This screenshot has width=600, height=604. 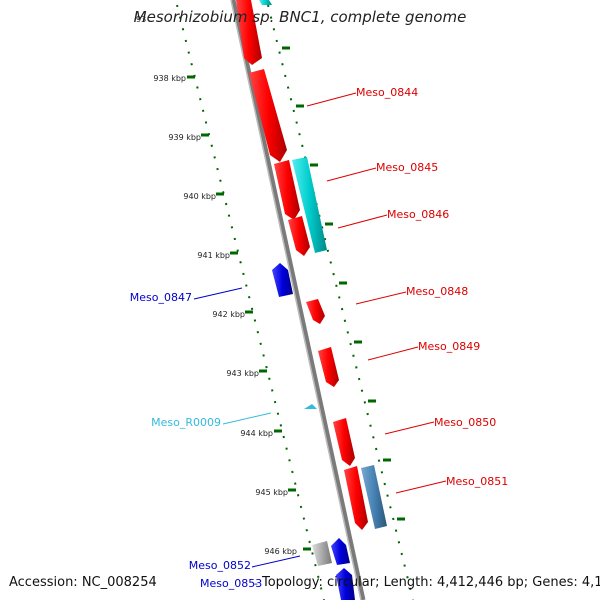 I want to click on ruler-label-940: 940 kbp, so click(x=199, y=196).